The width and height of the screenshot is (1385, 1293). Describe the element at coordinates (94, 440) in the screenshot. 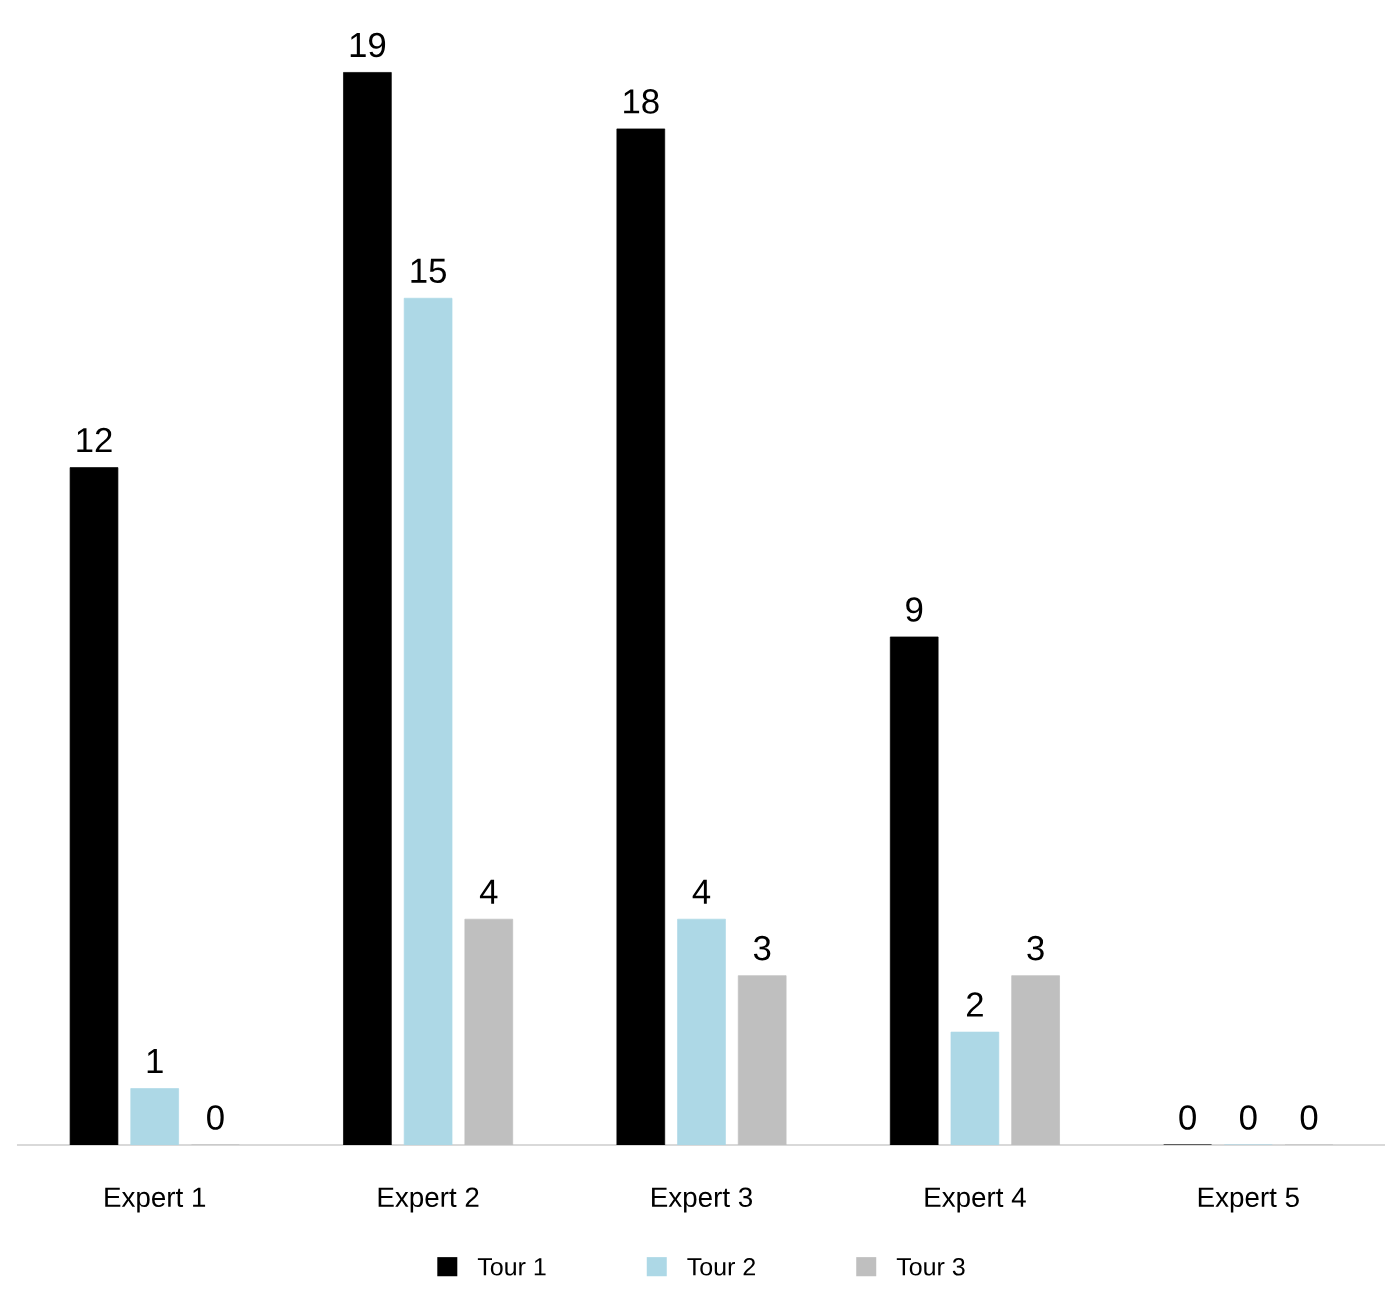

I see `data-label: 12` at that location.